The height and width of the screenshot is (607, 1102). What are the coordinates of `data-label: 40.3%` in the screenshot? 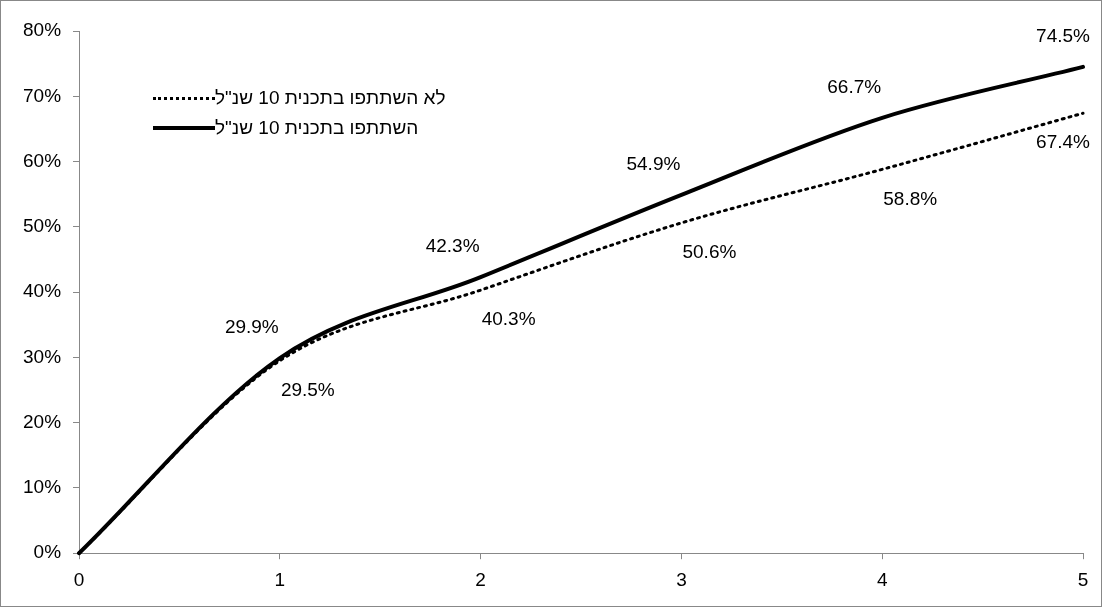 It's located at (508, 319).